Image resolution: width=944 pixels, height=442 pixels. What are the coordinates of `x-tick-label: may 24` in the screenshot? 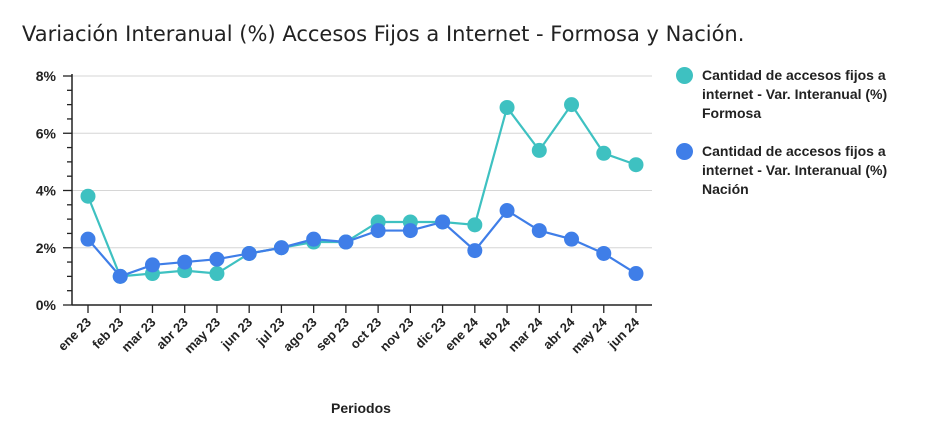 It's located at (589, 335).